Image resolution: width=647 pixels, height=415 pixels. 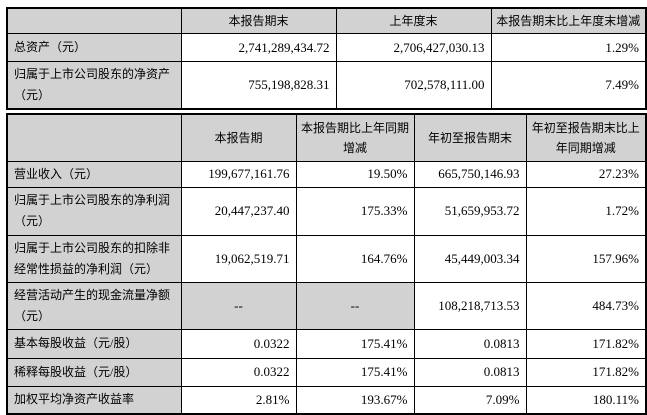 I want to click on row-label-net-profit: 归属于上市公司股东的净利润（元）, so click(x=94, y=211).